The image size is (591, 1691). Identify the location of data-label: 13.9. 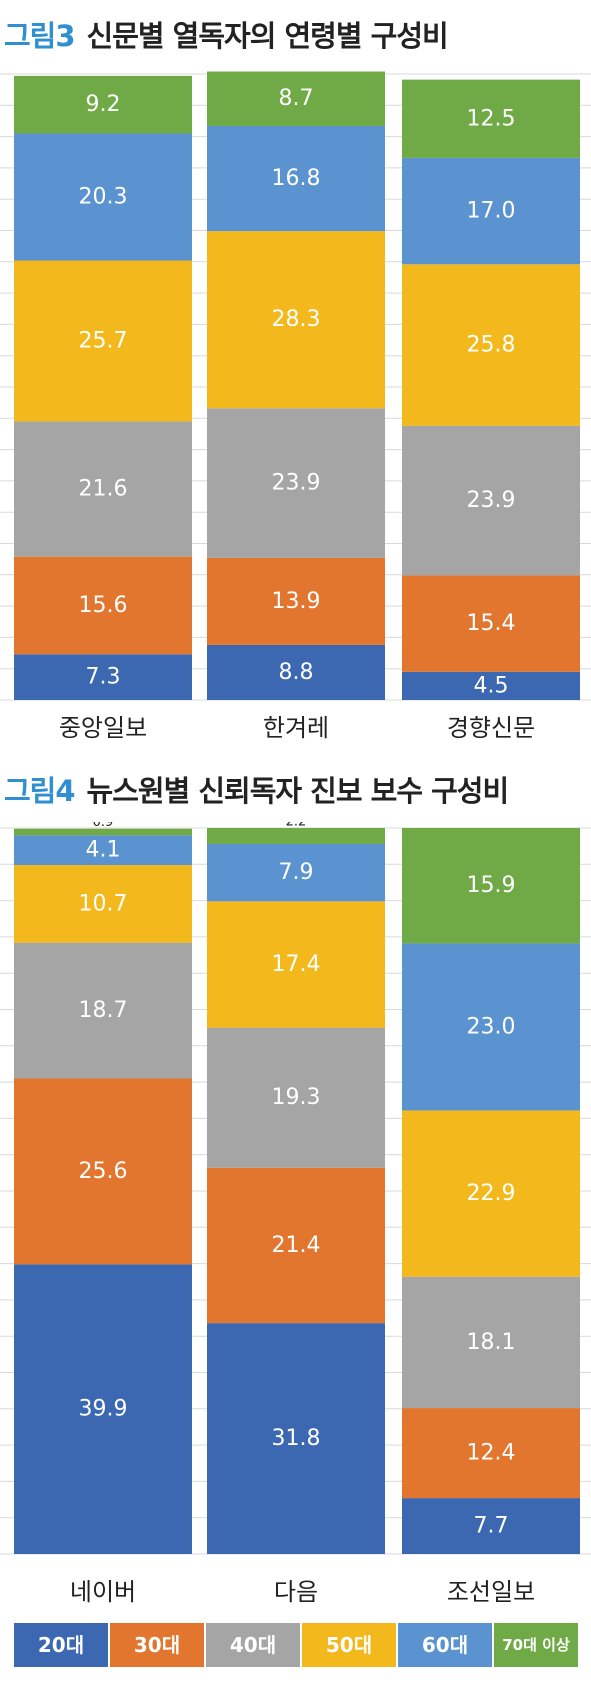
(296, 601).